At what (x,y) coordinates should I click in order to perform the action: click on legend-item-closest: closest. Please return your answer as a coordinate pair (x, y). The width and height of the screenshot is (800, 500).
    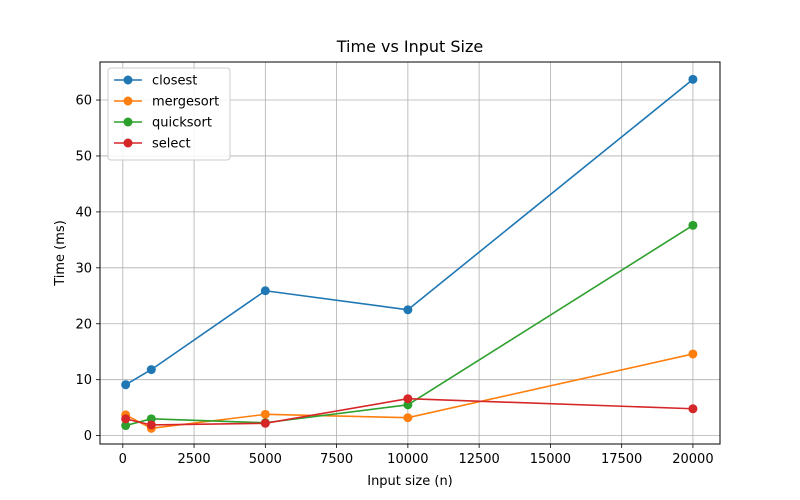
    Looking at the image, I should click on (155, 81).